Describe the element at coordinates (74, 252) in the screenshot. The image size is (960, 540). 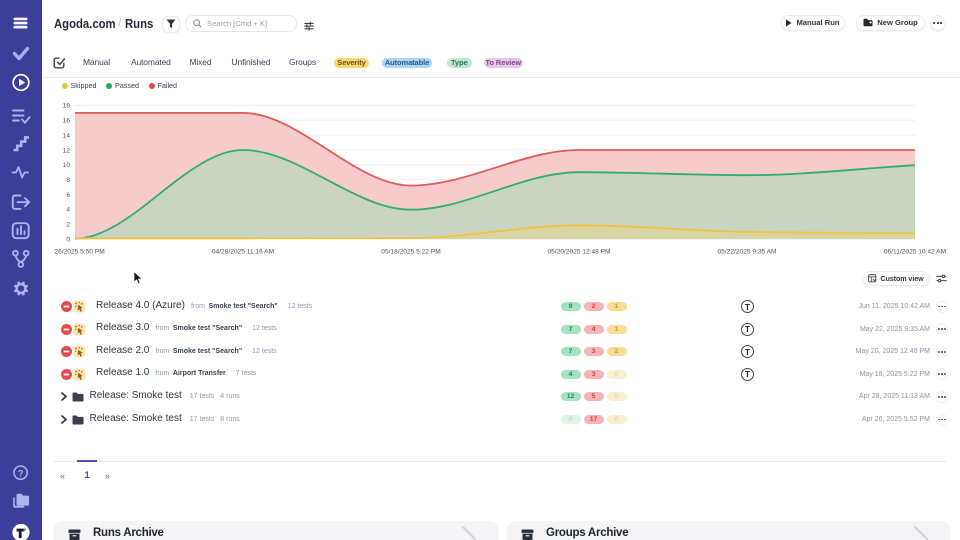
I see `svg-text: 04/26/2025 5:50 PM` at that location.